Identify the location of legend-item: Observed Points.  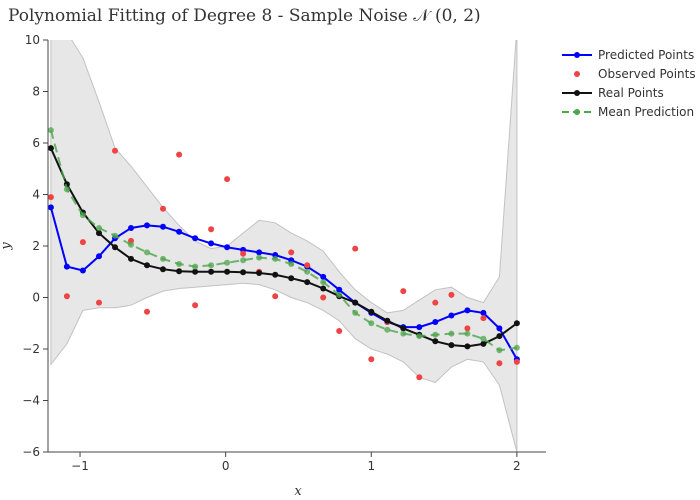
(635, 74).